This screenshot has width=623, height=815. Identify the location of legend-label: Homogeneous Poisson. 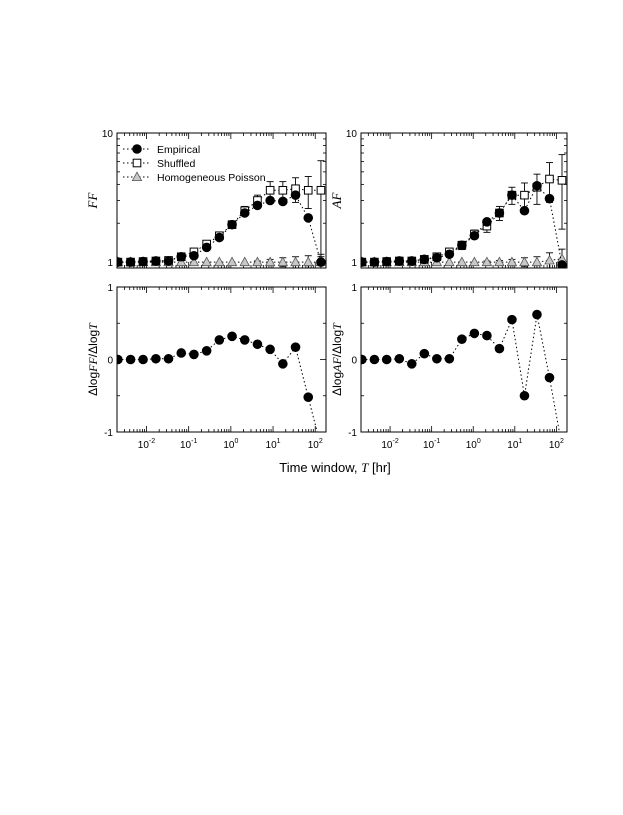
(211, 178).